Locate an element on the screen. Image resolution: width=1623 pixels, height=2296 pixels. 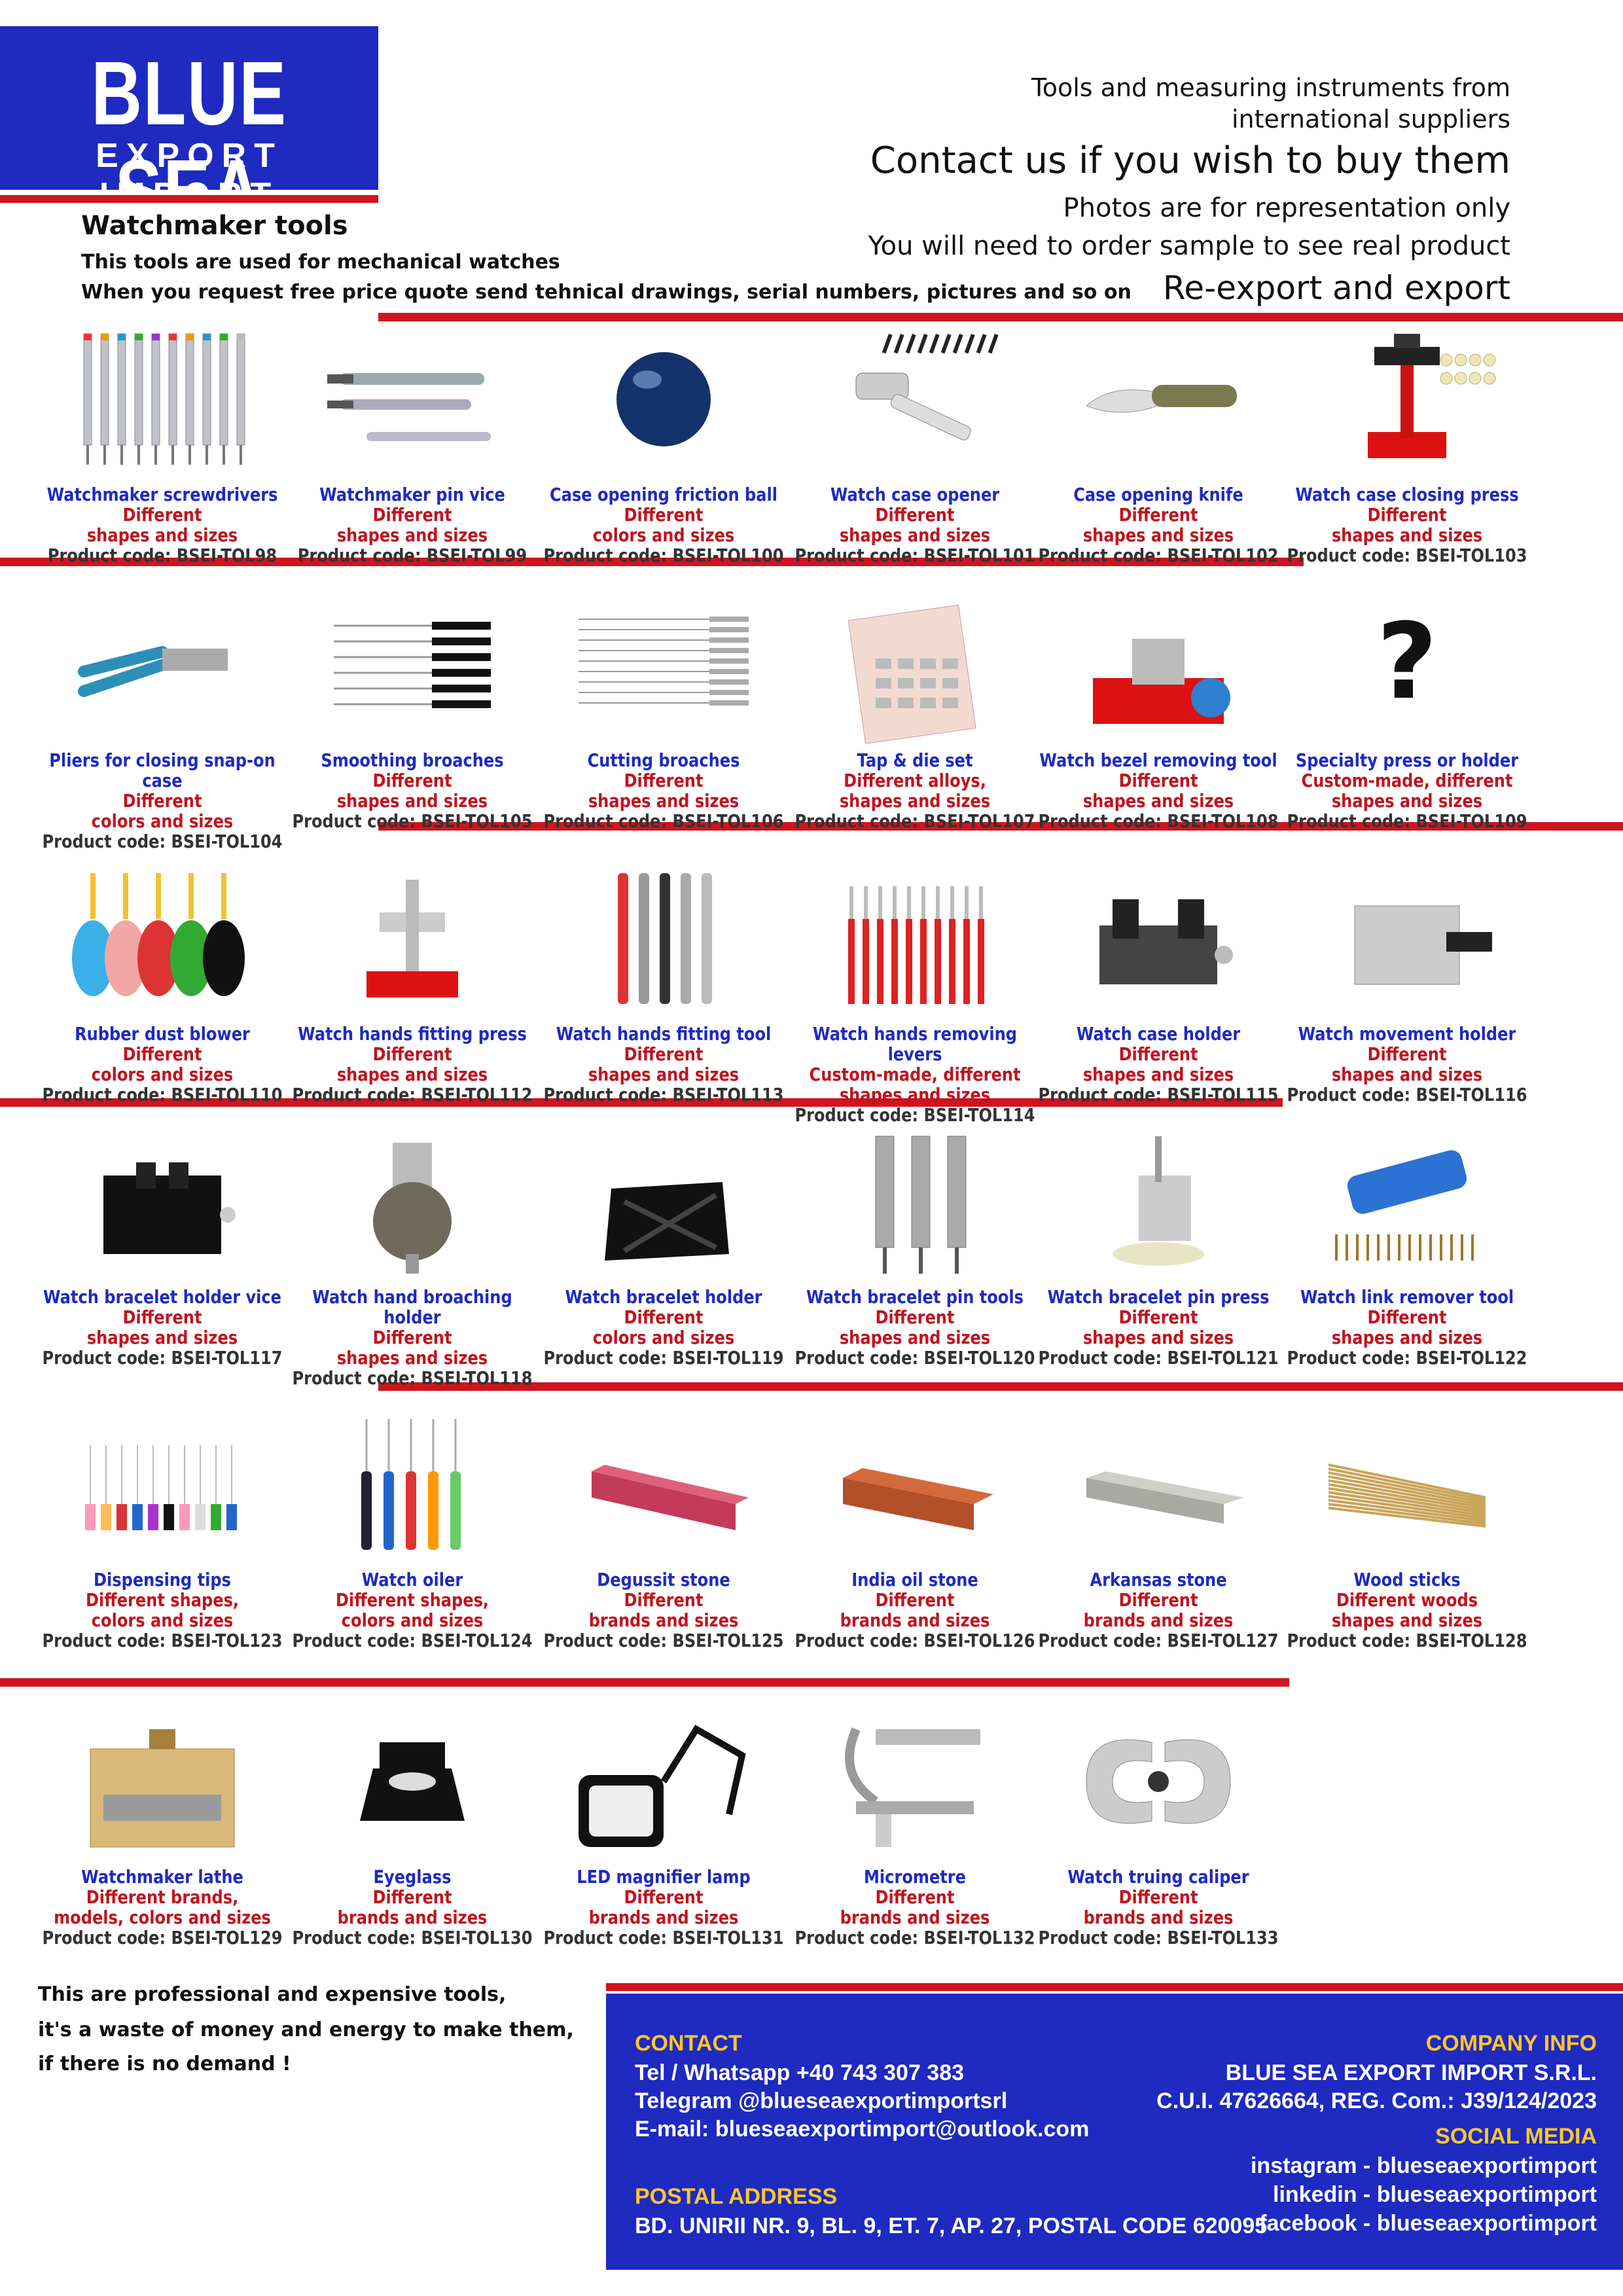
product-code: Product code: BSEI-TOL125 is located at coordinates (663, 1640).